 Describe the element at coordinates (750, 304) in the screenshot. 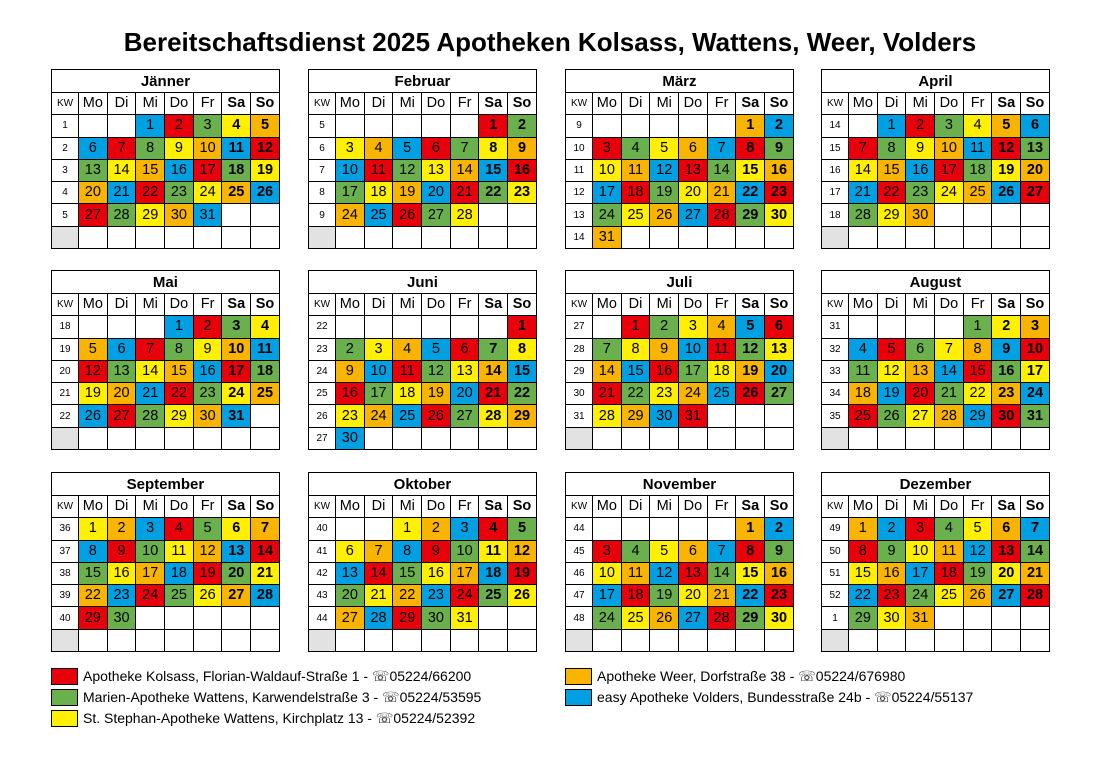

I see `weekday-header: Sa` at that location.